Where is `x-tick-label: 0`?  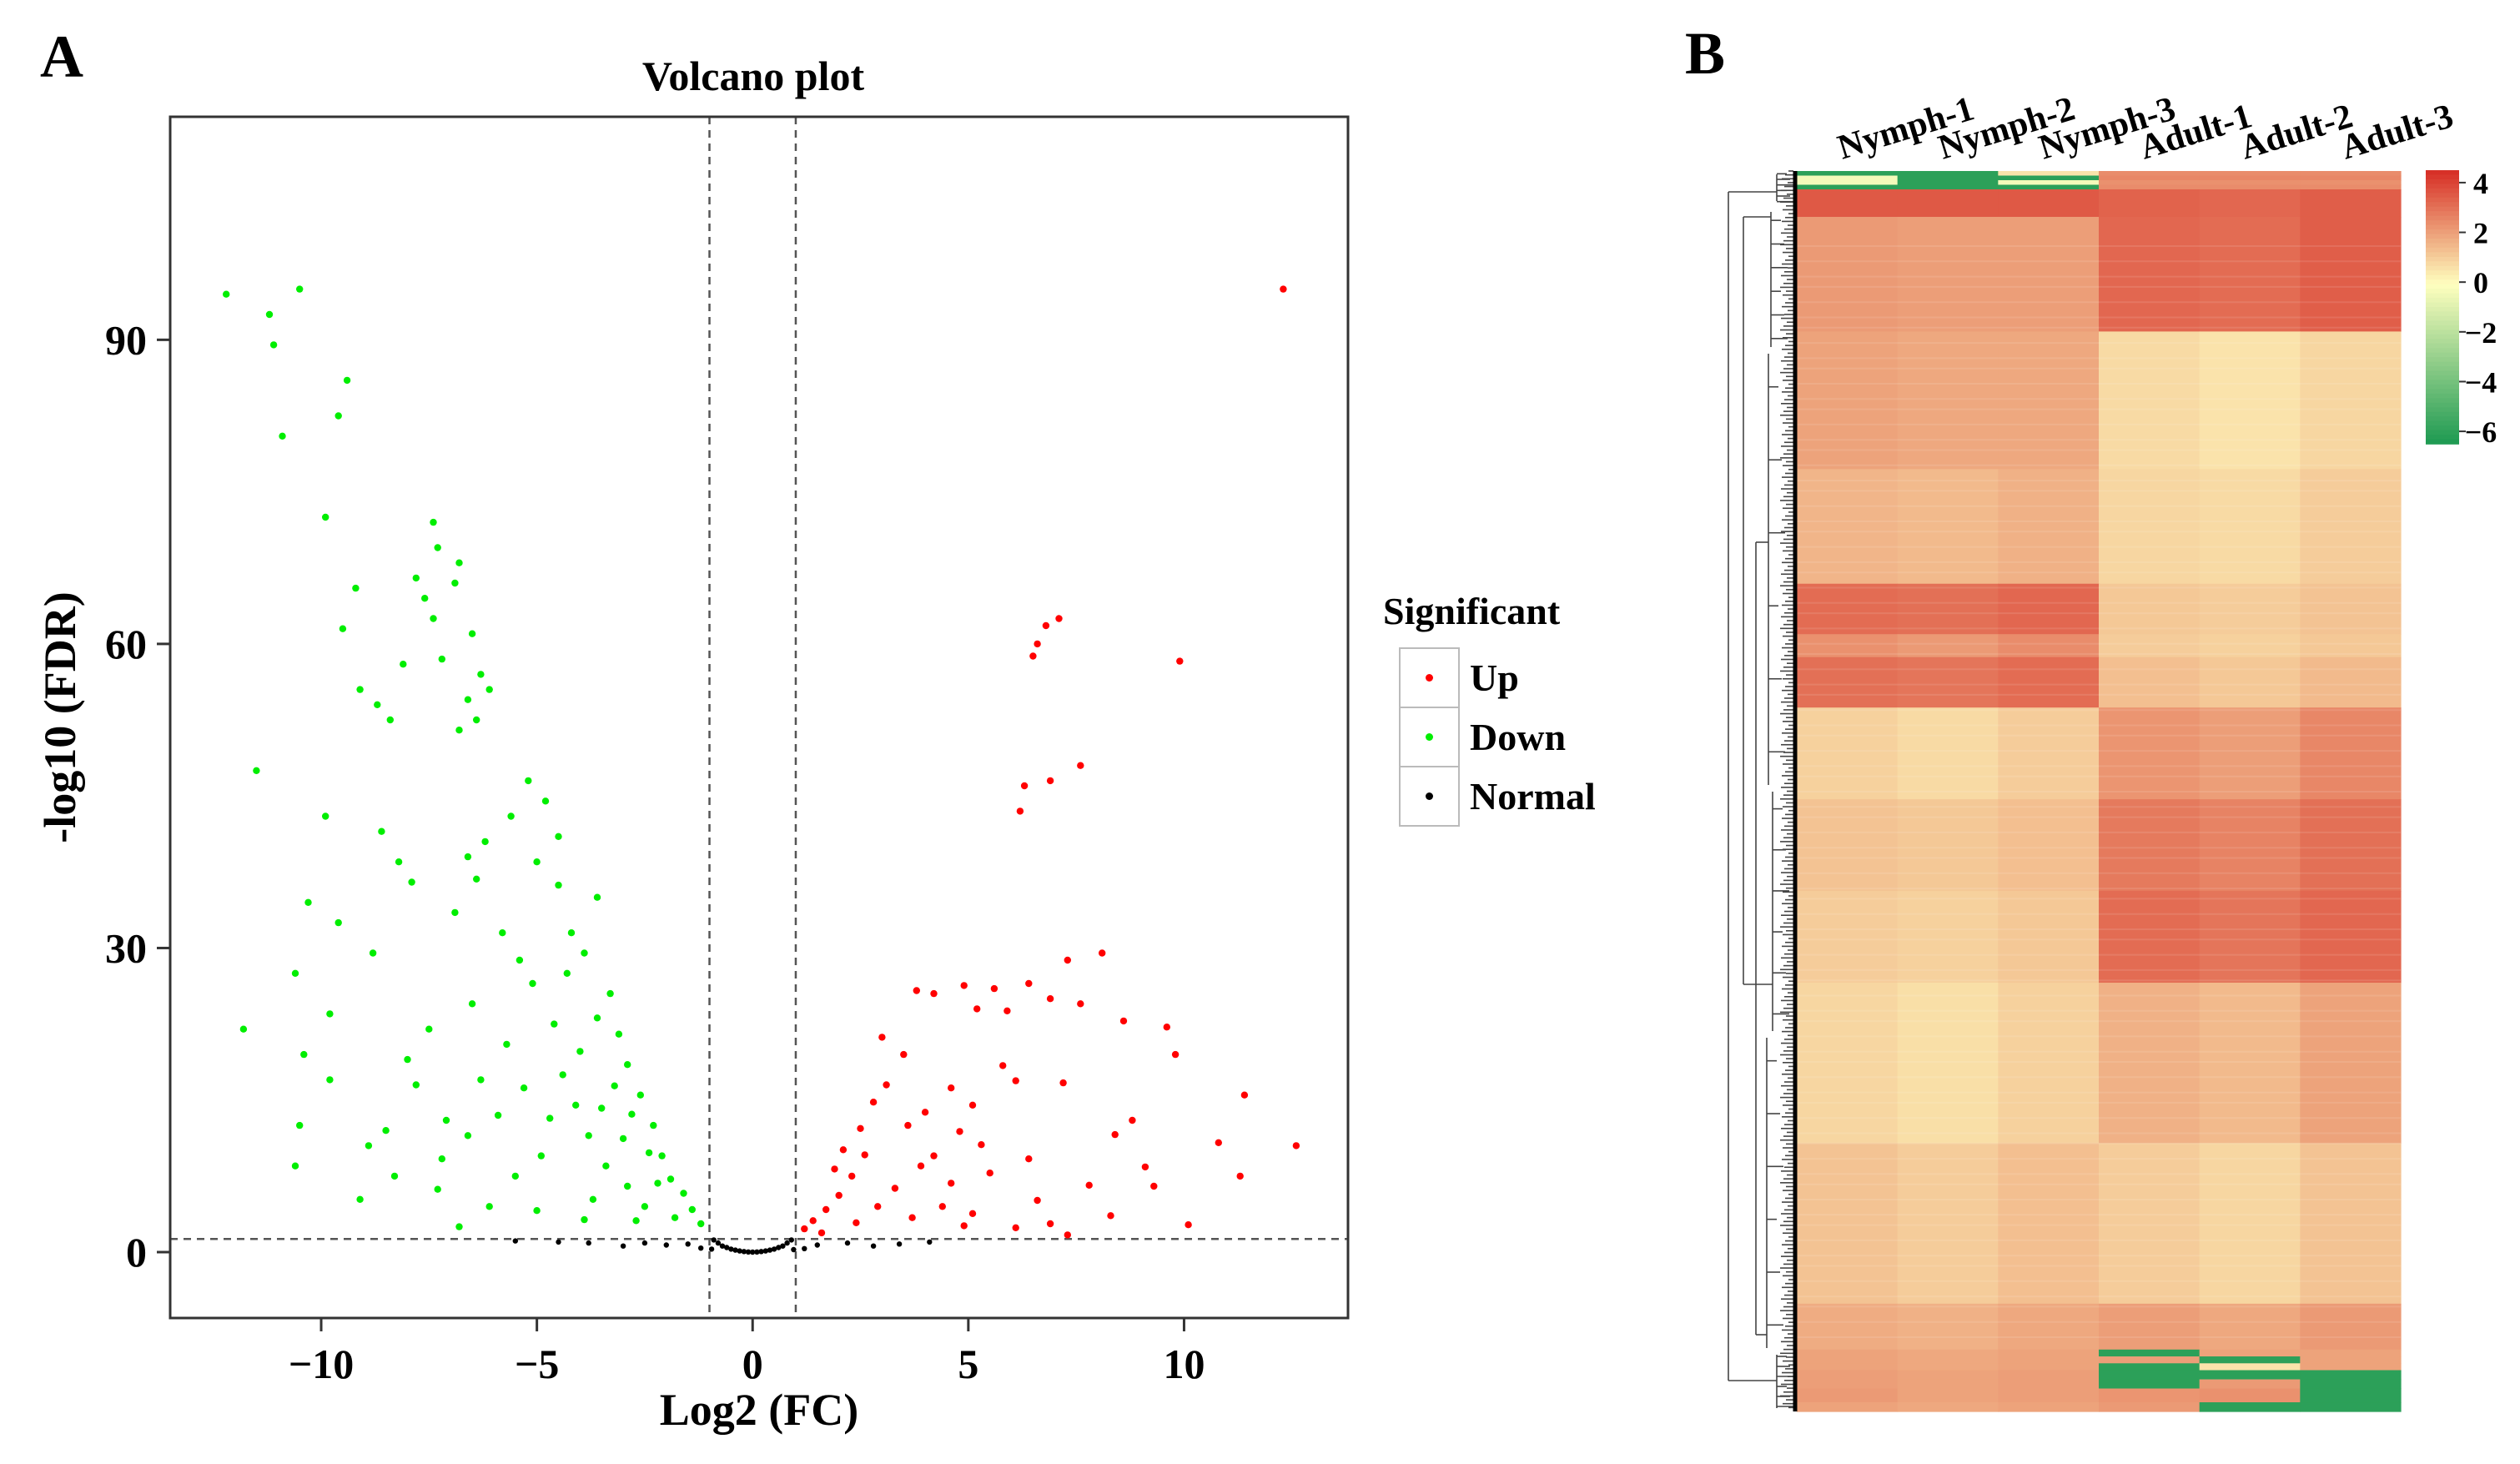 x-tick-label: 0 is located at coordinates (752, 1364).